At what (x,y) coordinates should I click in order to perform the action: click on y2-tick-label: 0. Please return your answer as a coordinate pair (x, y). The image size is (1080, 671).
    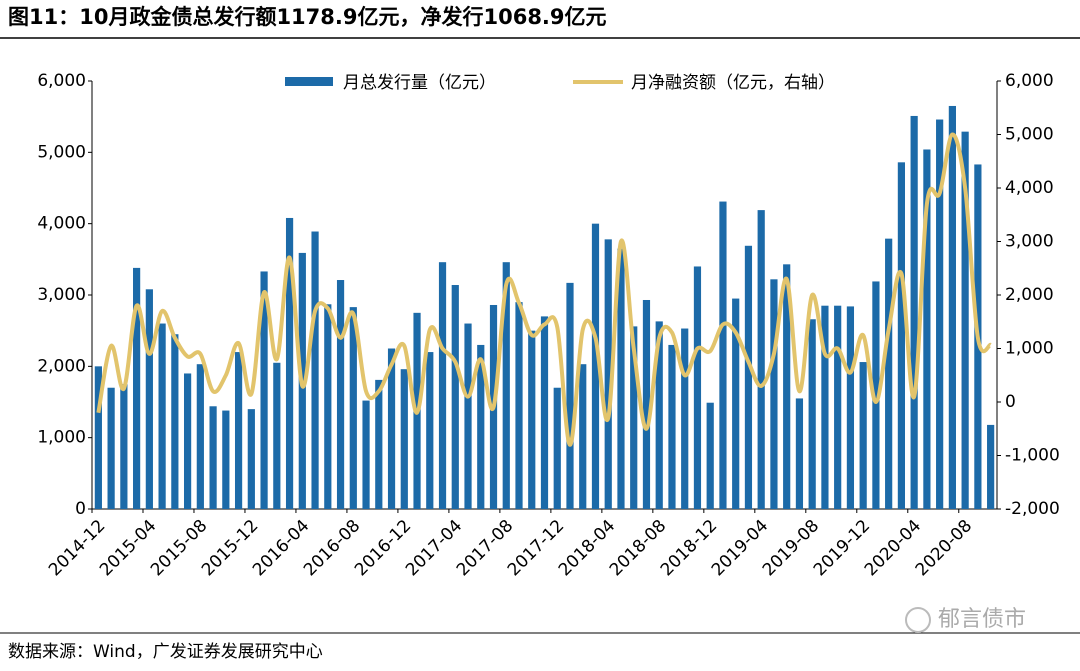
    Looking at the image, I should click on (1010, 402).